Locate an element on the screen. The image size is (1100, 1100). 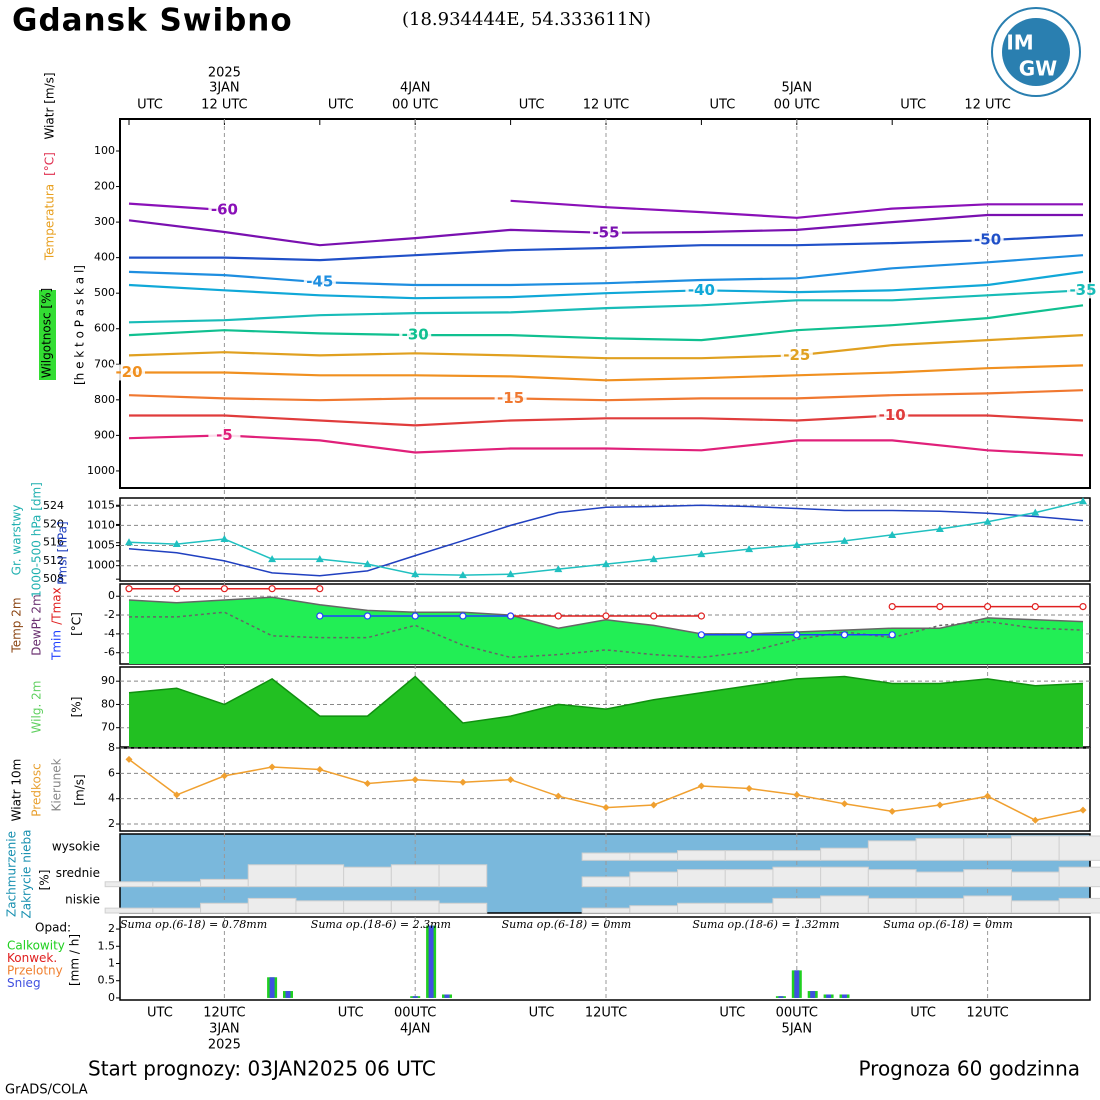
y-tick-label: 0 is located at coordinates (111, 997).